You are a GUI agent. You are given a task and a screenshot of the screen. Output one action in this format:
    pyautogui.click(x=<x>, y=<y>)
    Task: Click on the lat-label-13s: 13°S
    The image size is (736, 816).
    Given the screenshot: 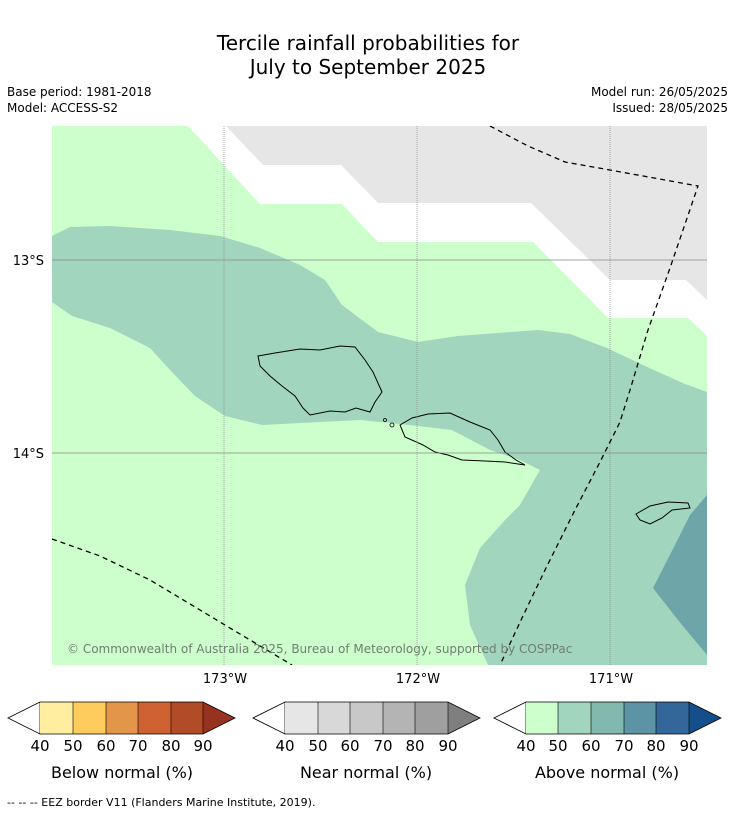 What is the action you would take?
    pyautogui.click(x=28, y=261)
    